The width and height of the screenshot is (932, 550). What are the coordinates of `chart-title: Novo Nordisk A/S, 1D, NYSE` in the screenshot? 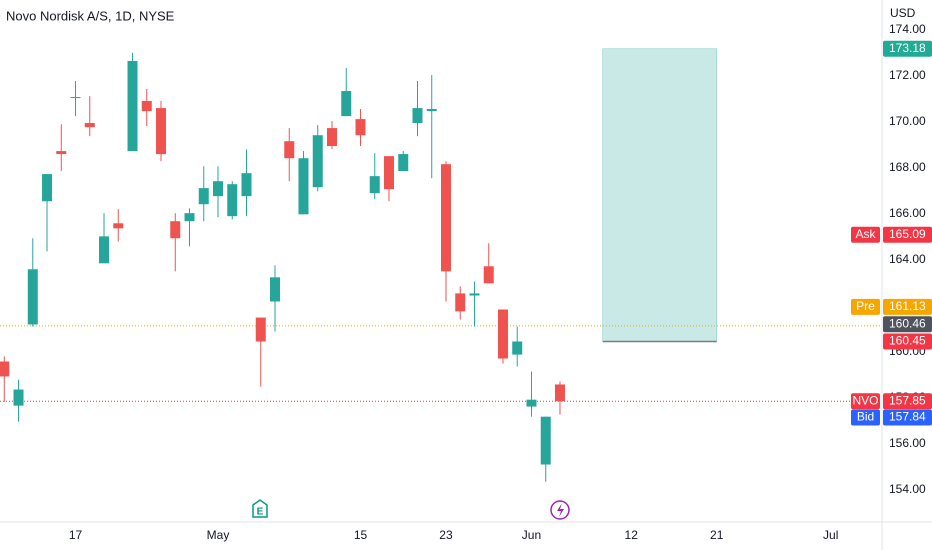 It's located at (90, 15).